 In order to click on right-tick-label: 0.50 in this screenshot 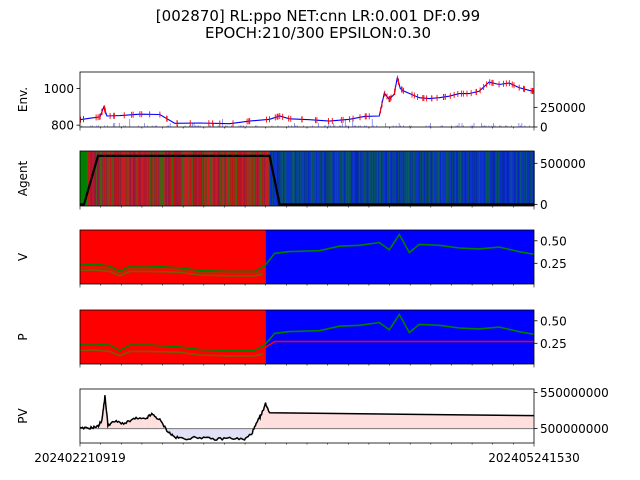, I will do `click(553, 241)`.